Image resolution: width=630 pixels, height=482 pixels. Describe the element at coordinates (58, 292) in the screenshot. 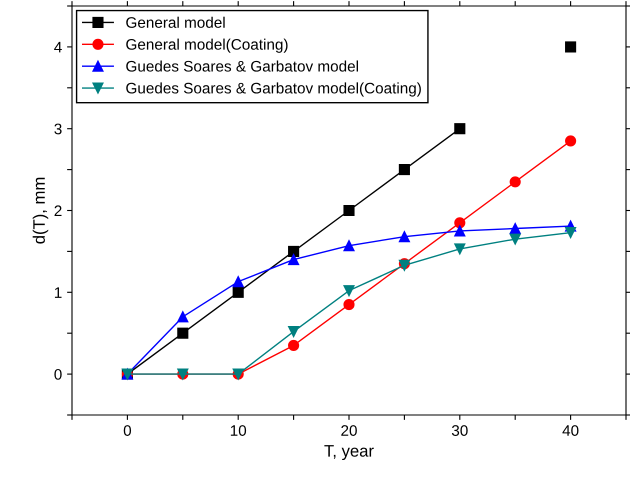

I see `y-tick-label: 1` at that location.